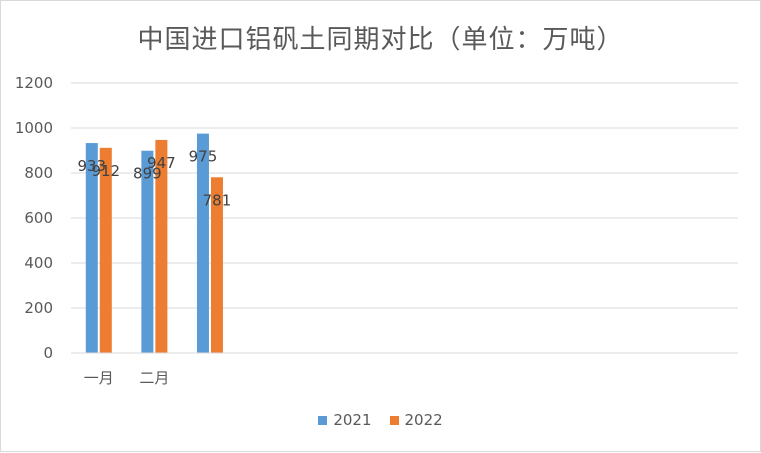 The height and width of the screenshot is (453, 761). I want to click on y-tick-label: 400, so click(38, 263).